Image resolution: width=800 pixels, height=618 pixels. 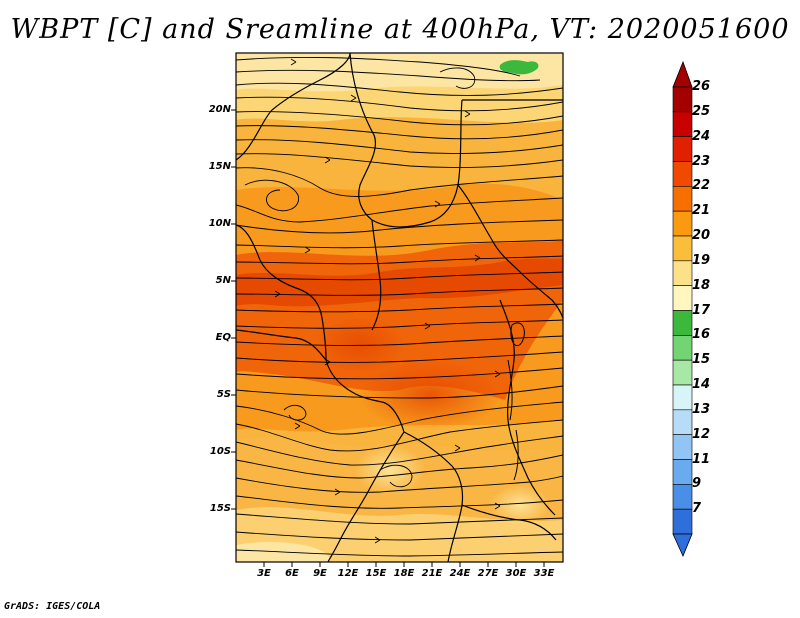 I want to click on colorbar-label: 15, so click(x=701, y=360).